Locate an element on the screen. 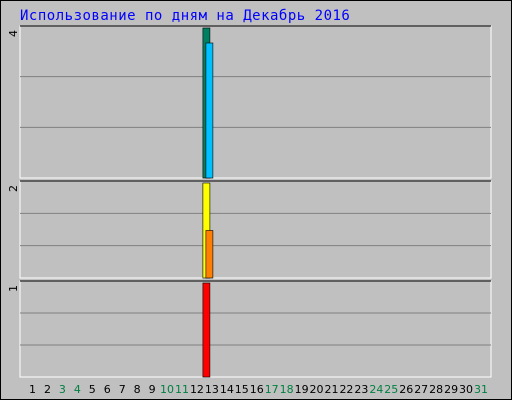 The height and width of the screenshot is (400, 512). x-tick-label: 20 is located at coordinates (317, 389).